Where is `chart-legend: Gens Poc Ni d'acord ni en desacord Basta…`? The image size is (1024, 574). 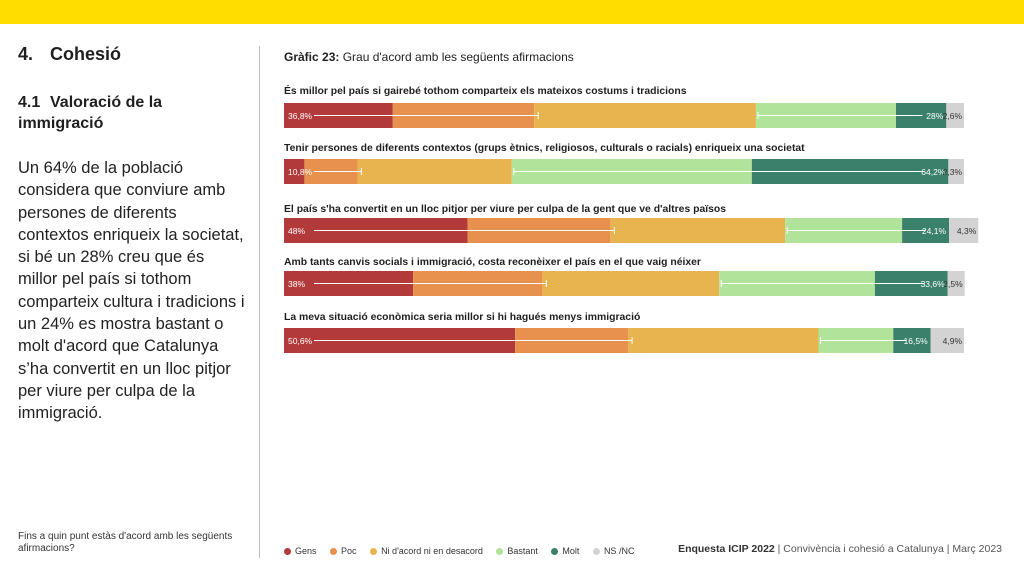 chart-legend: Gens Poc Ni d'acord ni en desacord Basta… is located at coordinates (464, 550).